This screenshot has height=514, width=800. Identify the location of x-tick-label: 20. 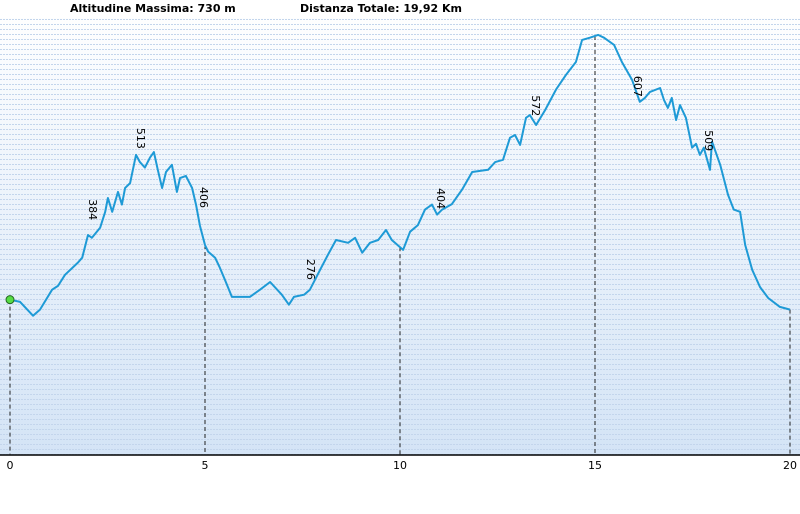
(790, 465).